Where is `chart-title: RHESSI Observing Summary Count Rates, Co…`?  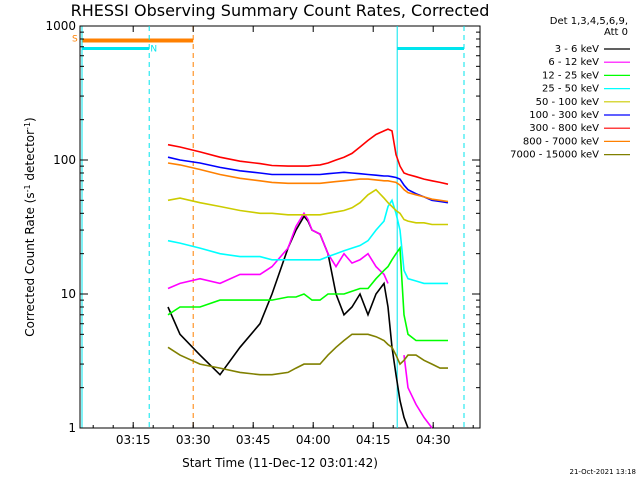
chart-title: RHESSI Observing Summary Count Rates, Co… is located at coordinates (280, 10).